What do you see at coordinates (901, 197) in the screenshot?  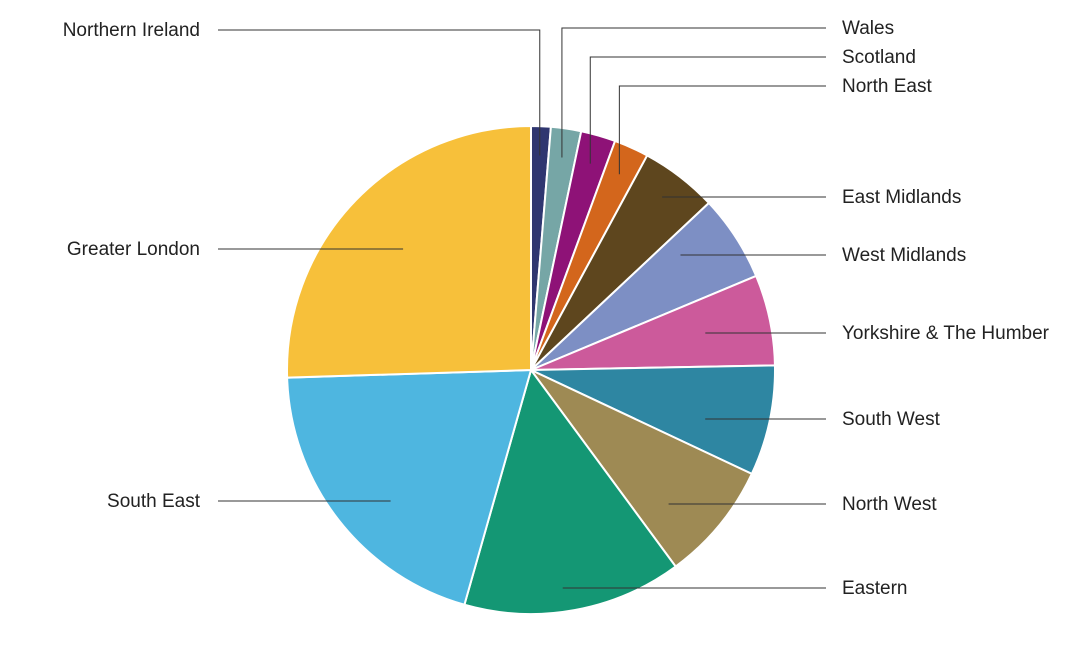 I see `label-east-midlands: East Midlands` at bounding box center [901, 197].